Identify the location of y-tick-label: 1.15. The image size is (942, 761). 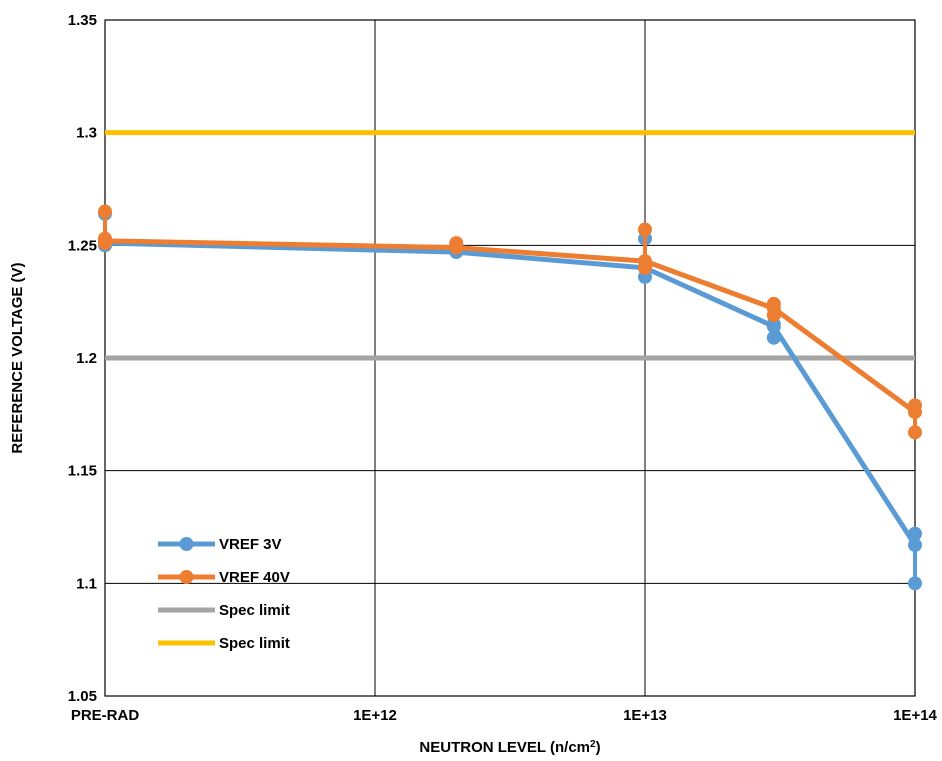
(82, 471).